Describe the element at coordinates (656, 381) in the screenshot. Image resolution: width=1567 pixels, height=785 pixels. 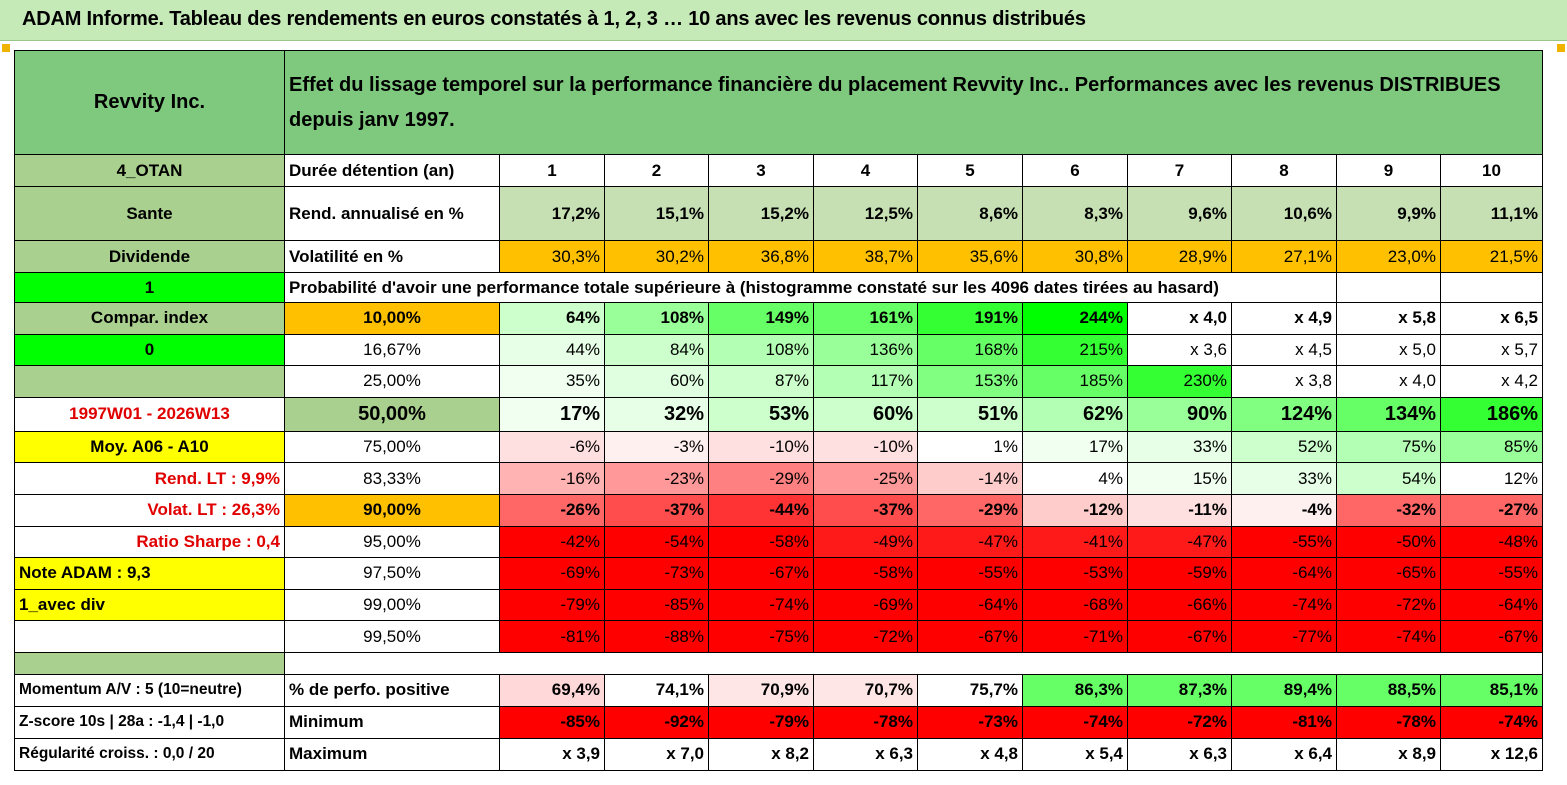
I see `quantile-value-cell: 60%` at that location.